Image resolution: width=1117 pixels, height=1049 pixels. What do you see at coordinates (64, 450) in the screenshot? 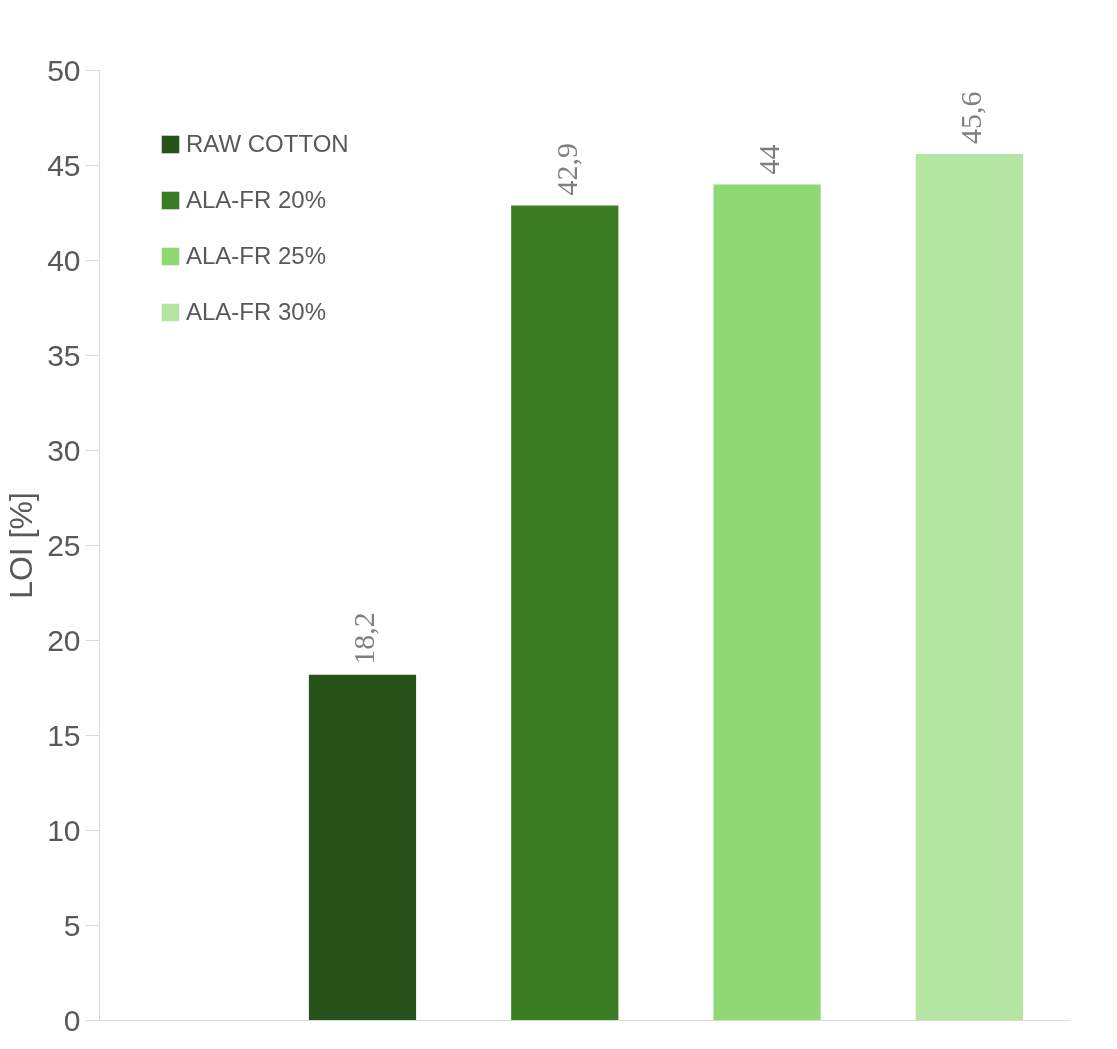
I see `y-tick-label: 30` at bounding box center [64, 450].